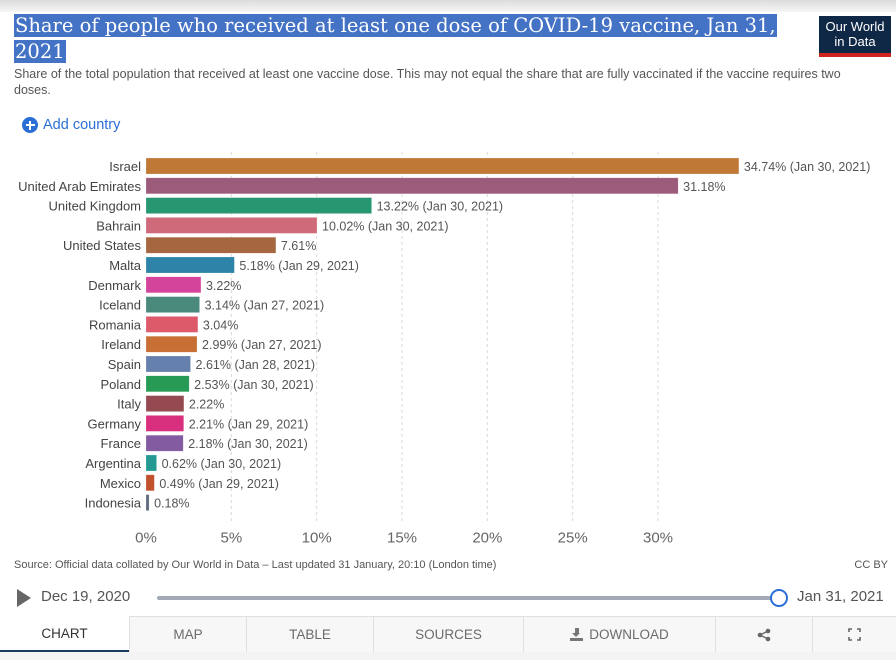  Describe the element at coordinates (855, 55) in the screenshot. I see `logo-red-bar` at that location.